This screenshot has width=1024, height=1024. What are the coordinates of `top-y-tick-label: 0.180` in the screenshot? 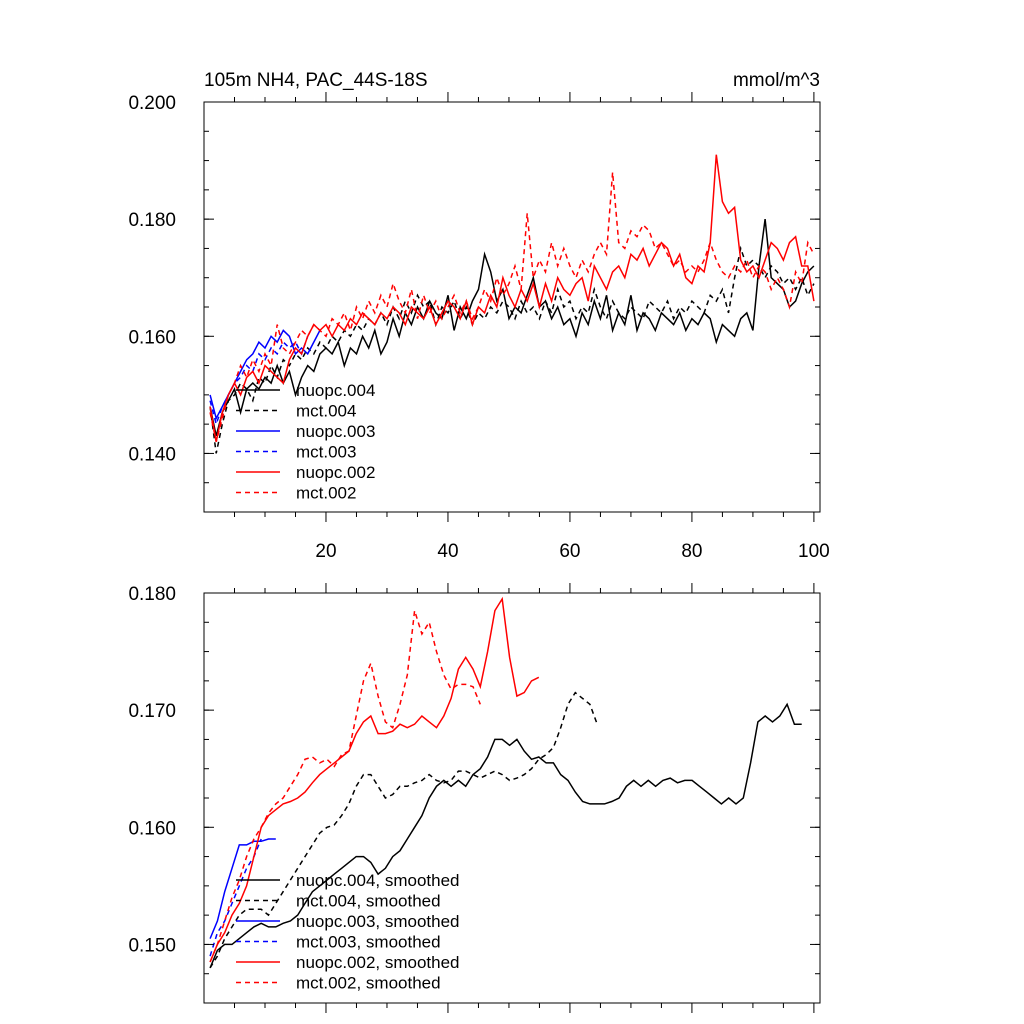 It's located at (152, 220).